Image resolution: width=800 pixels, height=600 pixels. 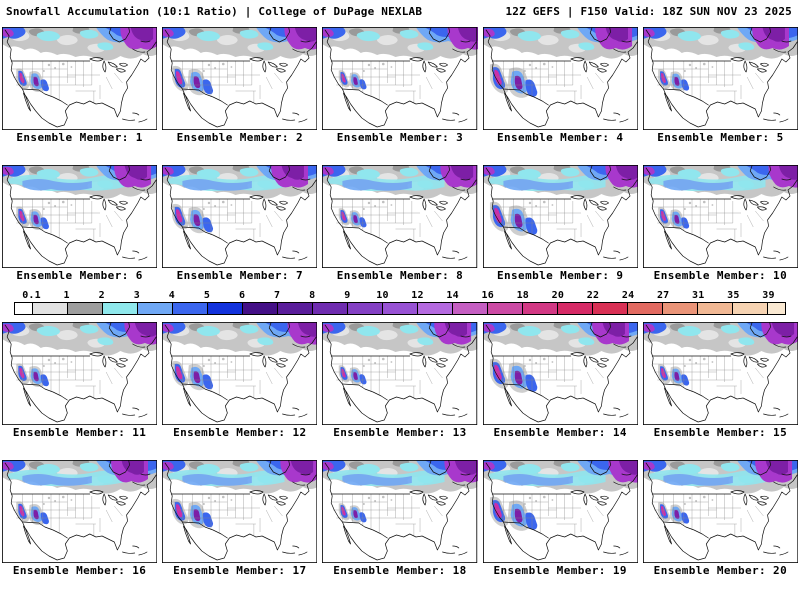 I want to click on ensemble-member-label: Ensemble Member: 11, so click(x=79, y=432).